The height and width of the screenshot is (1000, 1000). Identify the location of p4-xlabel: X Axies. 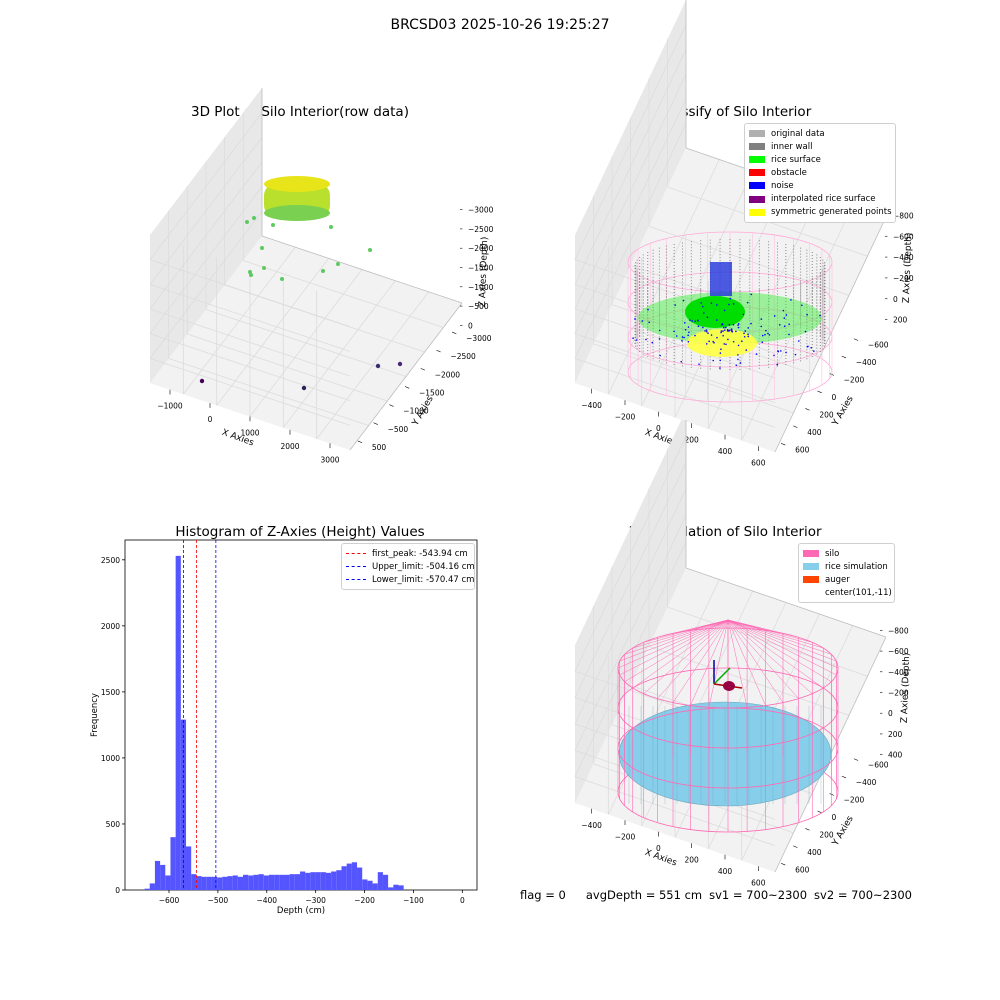
(660, 858).